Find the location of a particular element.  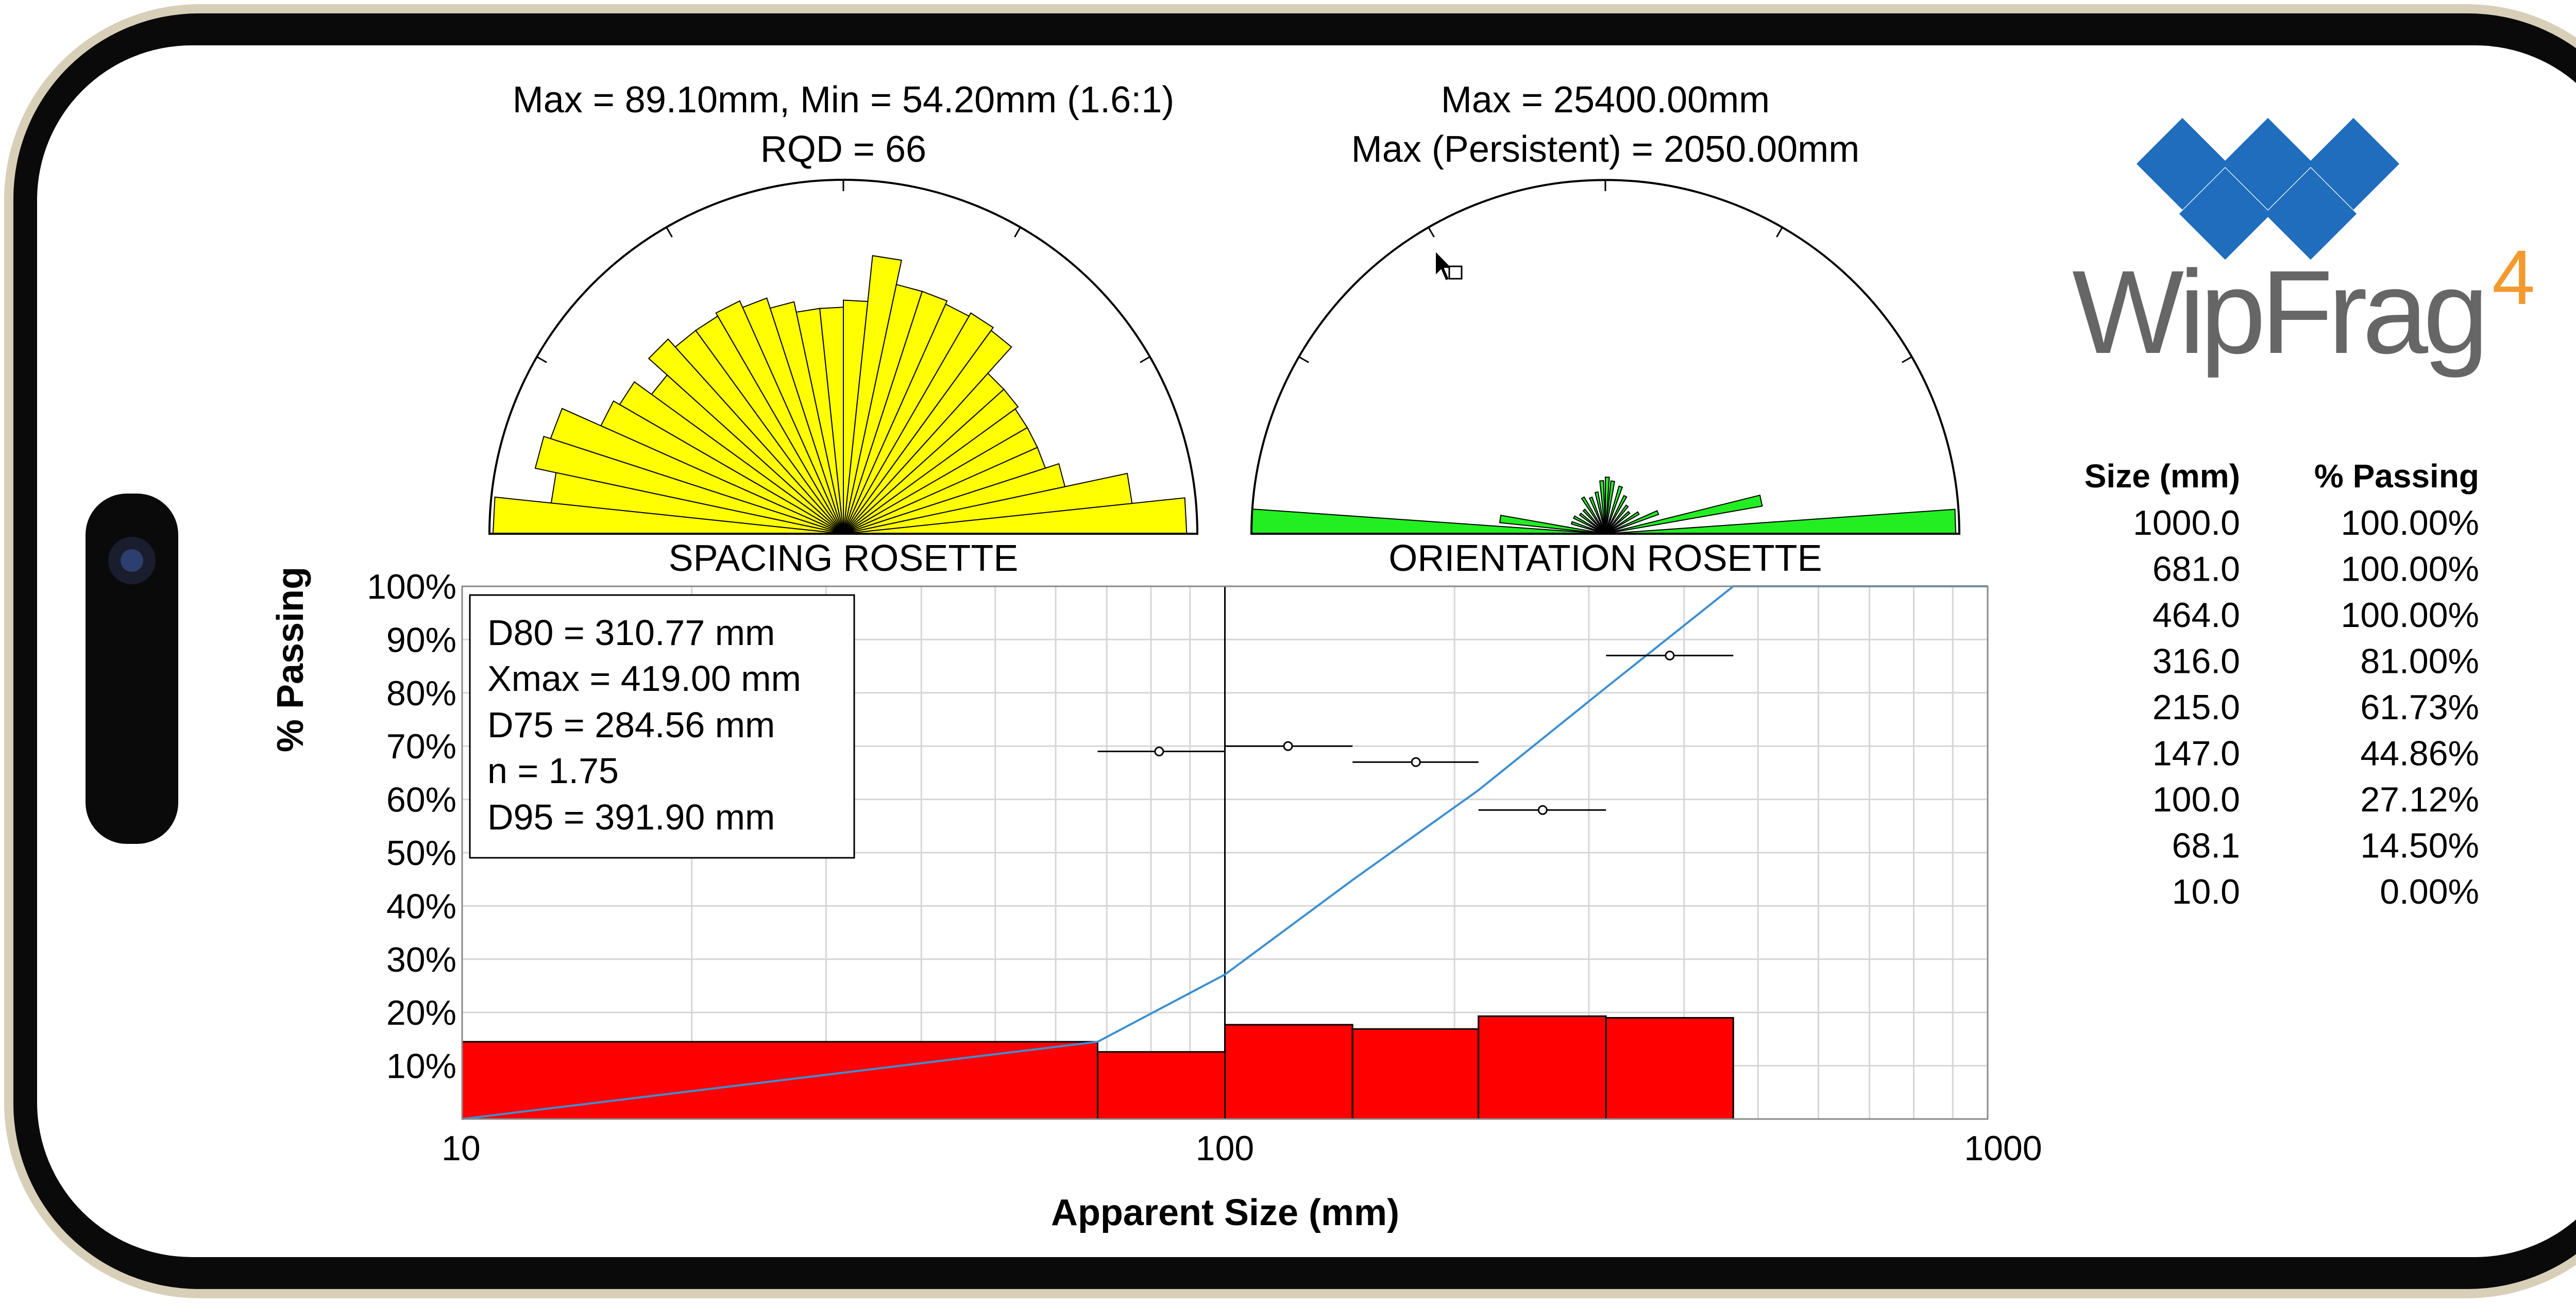

x-axis-label: Apparent Size (mm) is located at coordinates (1225, 1213).